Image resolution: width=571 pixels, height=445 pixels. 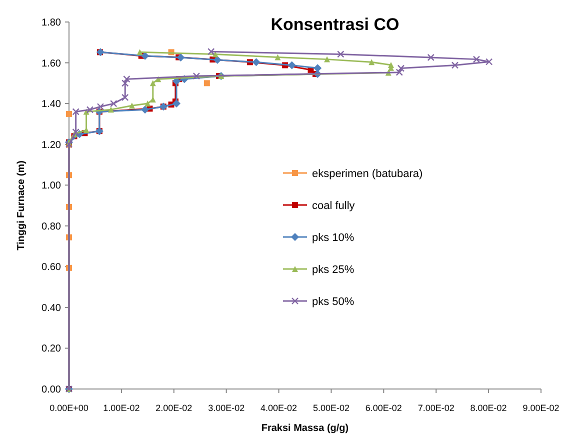 What do you see at coordinates (367, 174) in the screenshot?
I see `legend-label: eksperimen (batubara)` at bounding box center [367, 174].